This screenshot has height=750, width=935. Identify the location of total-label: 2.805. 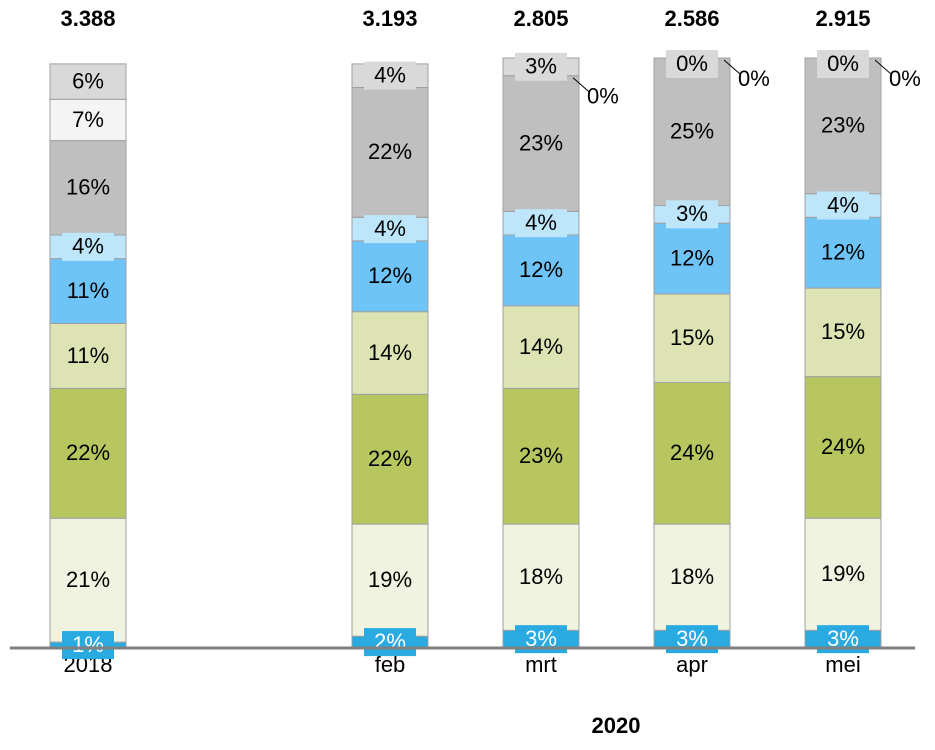
(540, 18).